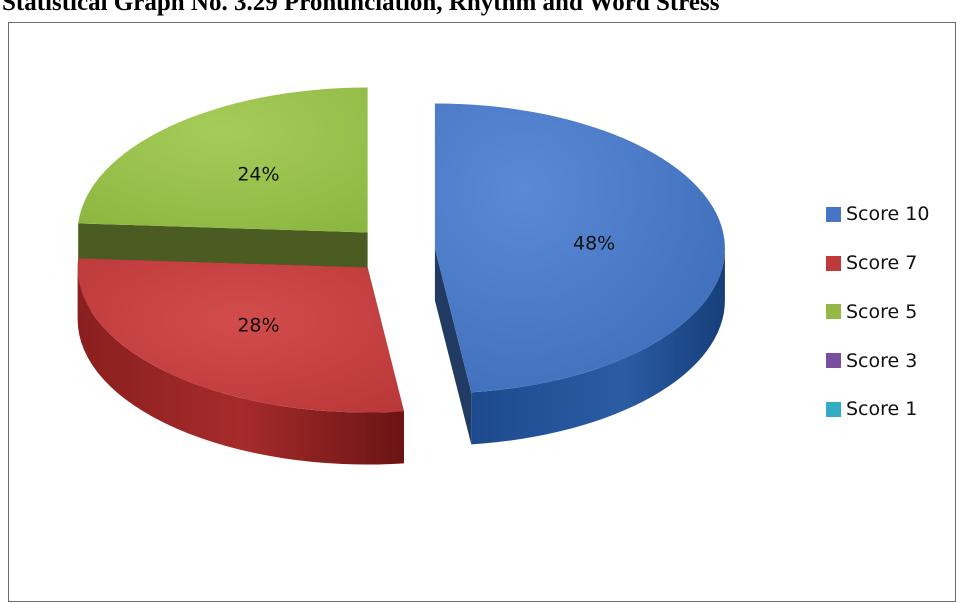  What do you see at coordinates (598, 346) in the screenshot?
I see `pie-slice-score-10-rim` at bounding box center [598, 346].